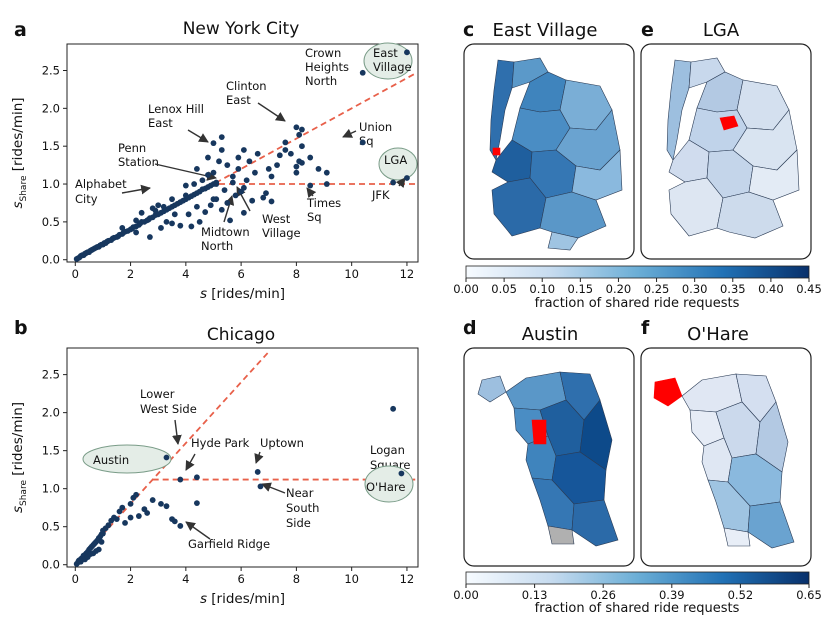 This screenshot has width=830, height=628. I want to click on annotation-label: Near, so click(300, 493).